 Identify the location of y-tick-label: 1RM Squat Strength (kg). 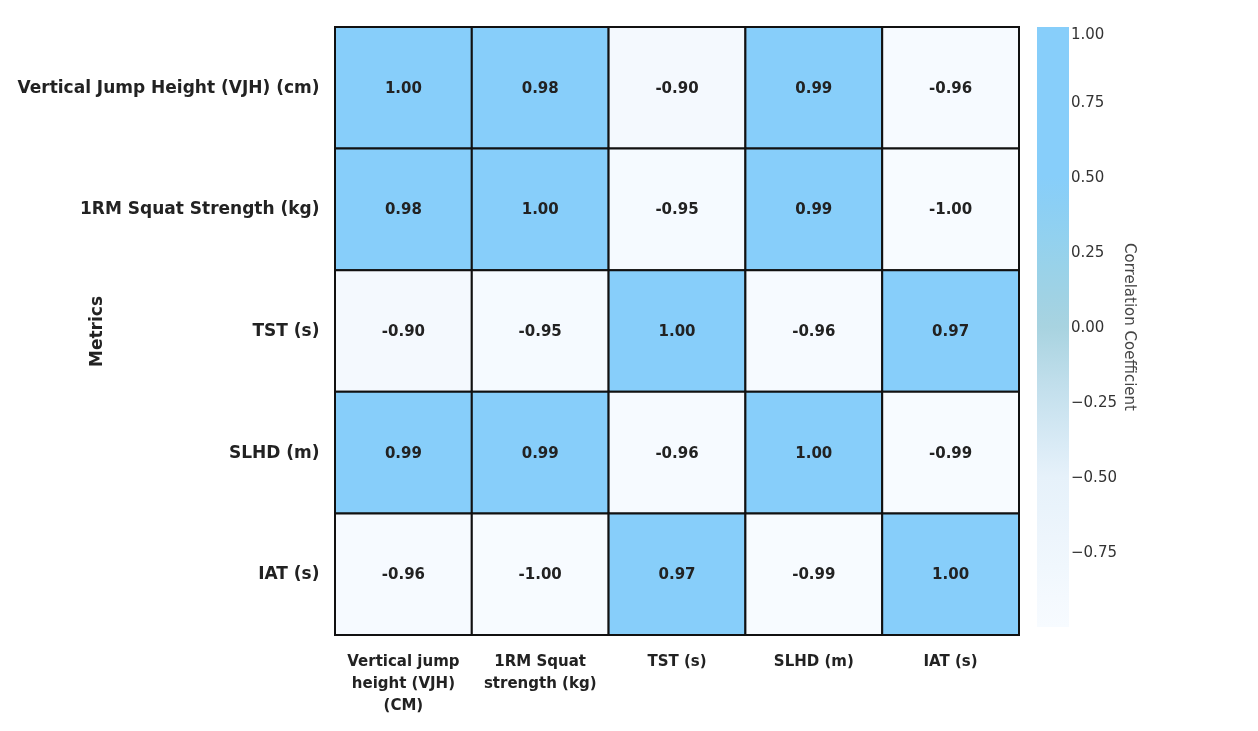
(199, 208).